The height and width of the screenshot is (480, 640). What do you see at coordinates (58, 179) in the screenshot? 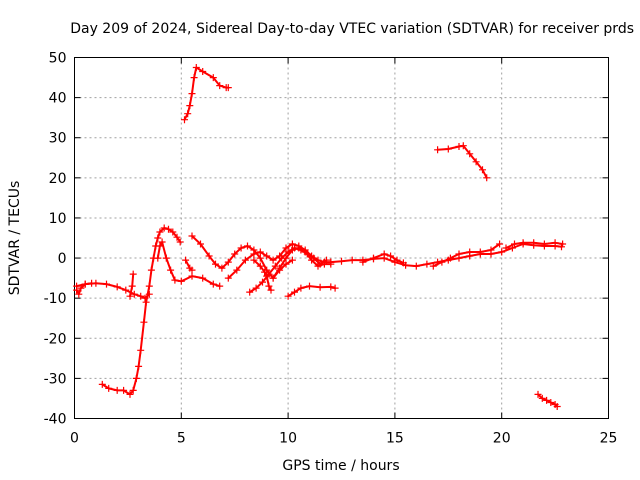
I see `y-tick-label: 20` at bounding box center [58, 179].